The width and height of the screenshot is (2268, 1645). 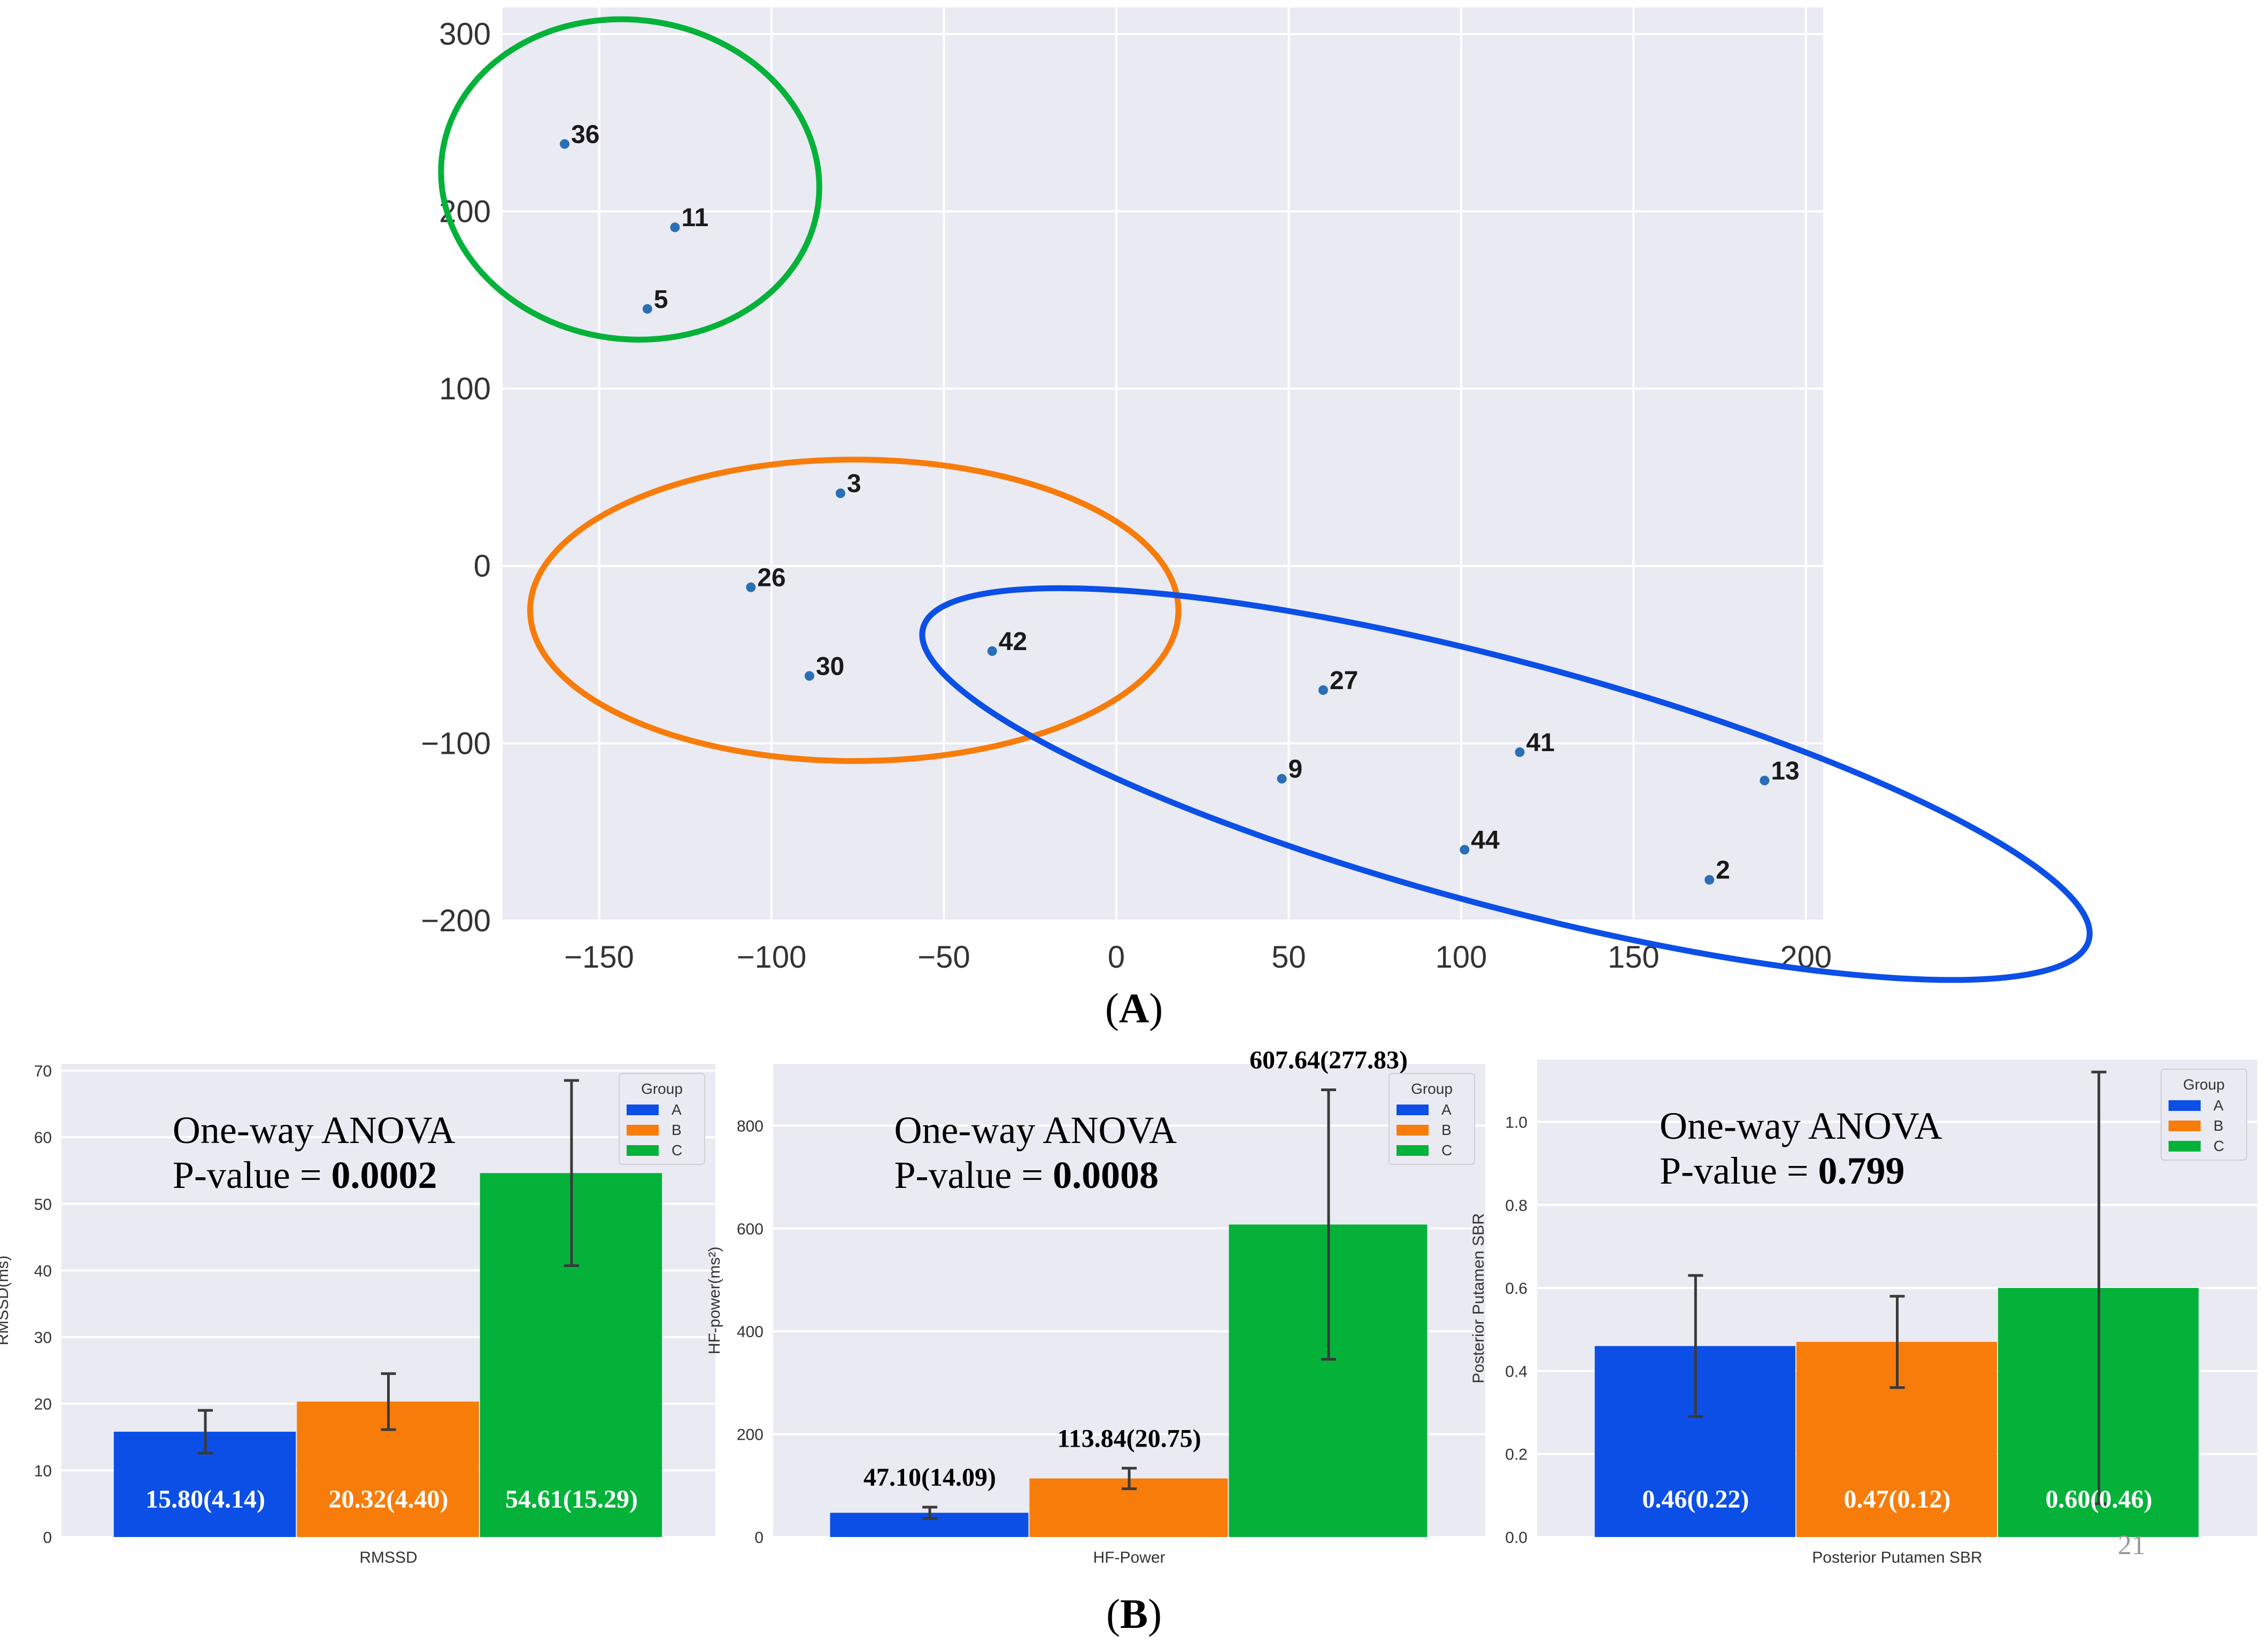 I want to click on point-label: 13, so click(x=1785, y=771).